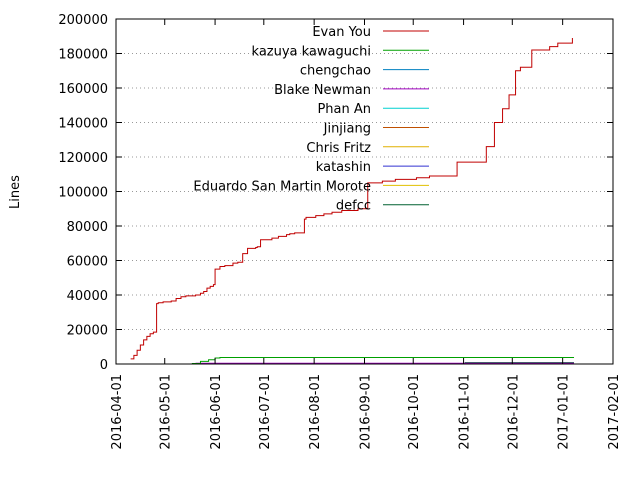 The height and width of the screenshot is (480, 640). I want to click on x-tick-label: 2016-04-01, so click(117, 412).